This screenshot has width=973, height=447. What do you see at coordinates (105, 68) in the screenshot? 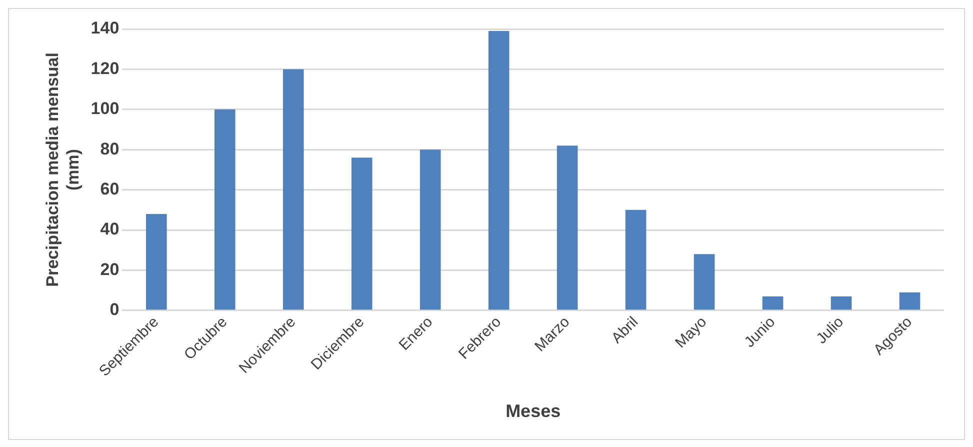
I see `y-tick-label: 120` at bounding box center [105, 68].